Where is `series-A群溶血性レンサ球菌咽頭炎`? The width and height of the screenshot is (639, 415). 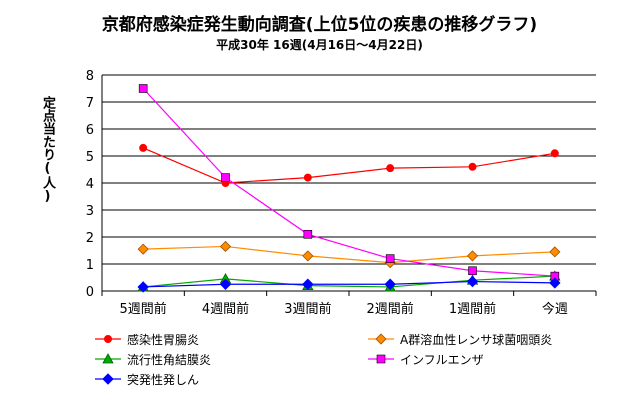
series-A群溶血性レンサ球菌咽頭炎 is located at coordinates (349, 254).